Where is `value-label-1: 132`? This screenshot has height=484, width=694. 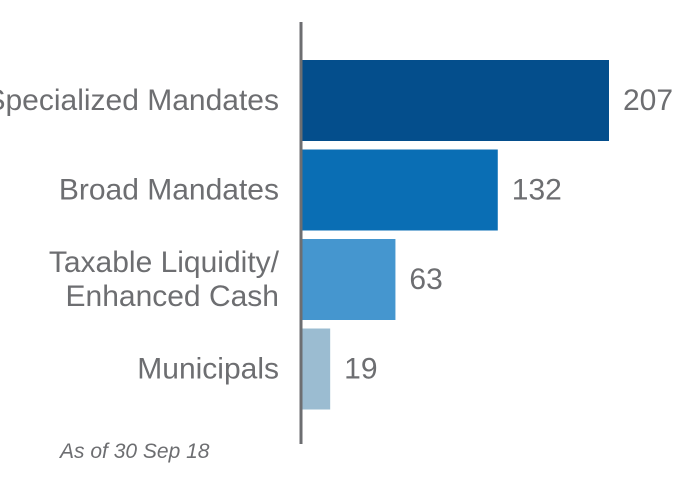 value-label-1: 132 is located at coordinates (537, 190).